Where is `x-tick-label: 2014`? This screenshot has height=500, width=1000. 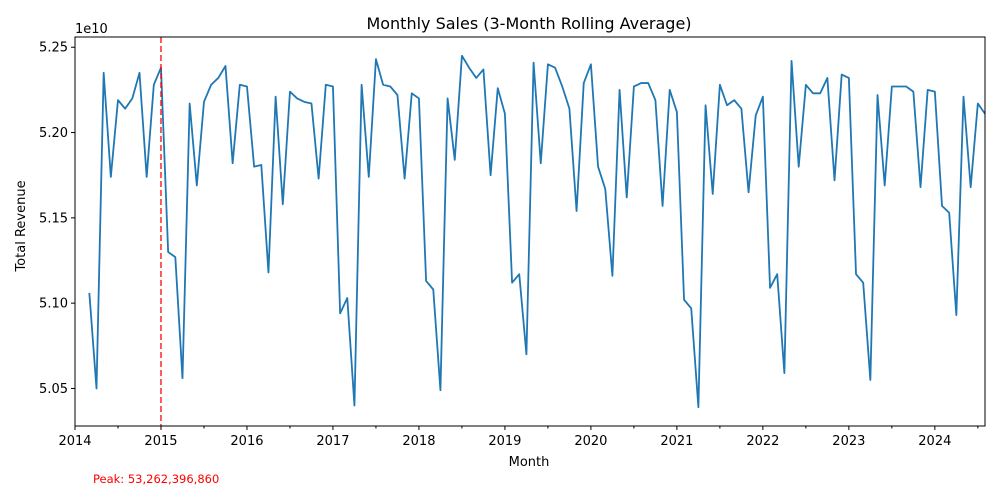
x-tick-label: 2014 is located at coordinates (74, 441).